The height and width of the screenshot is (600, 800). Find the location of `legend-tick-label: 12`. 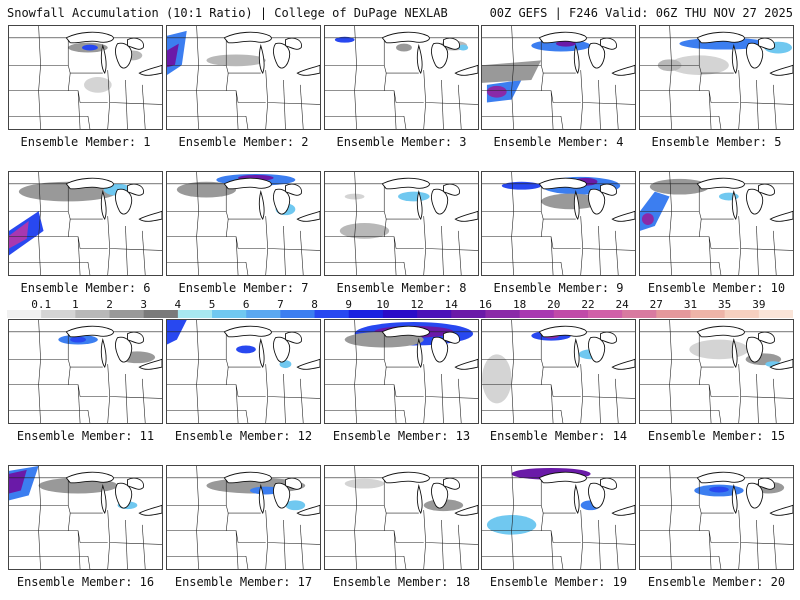

legend-tick-label: 12 is located at coordinates (416, 304).